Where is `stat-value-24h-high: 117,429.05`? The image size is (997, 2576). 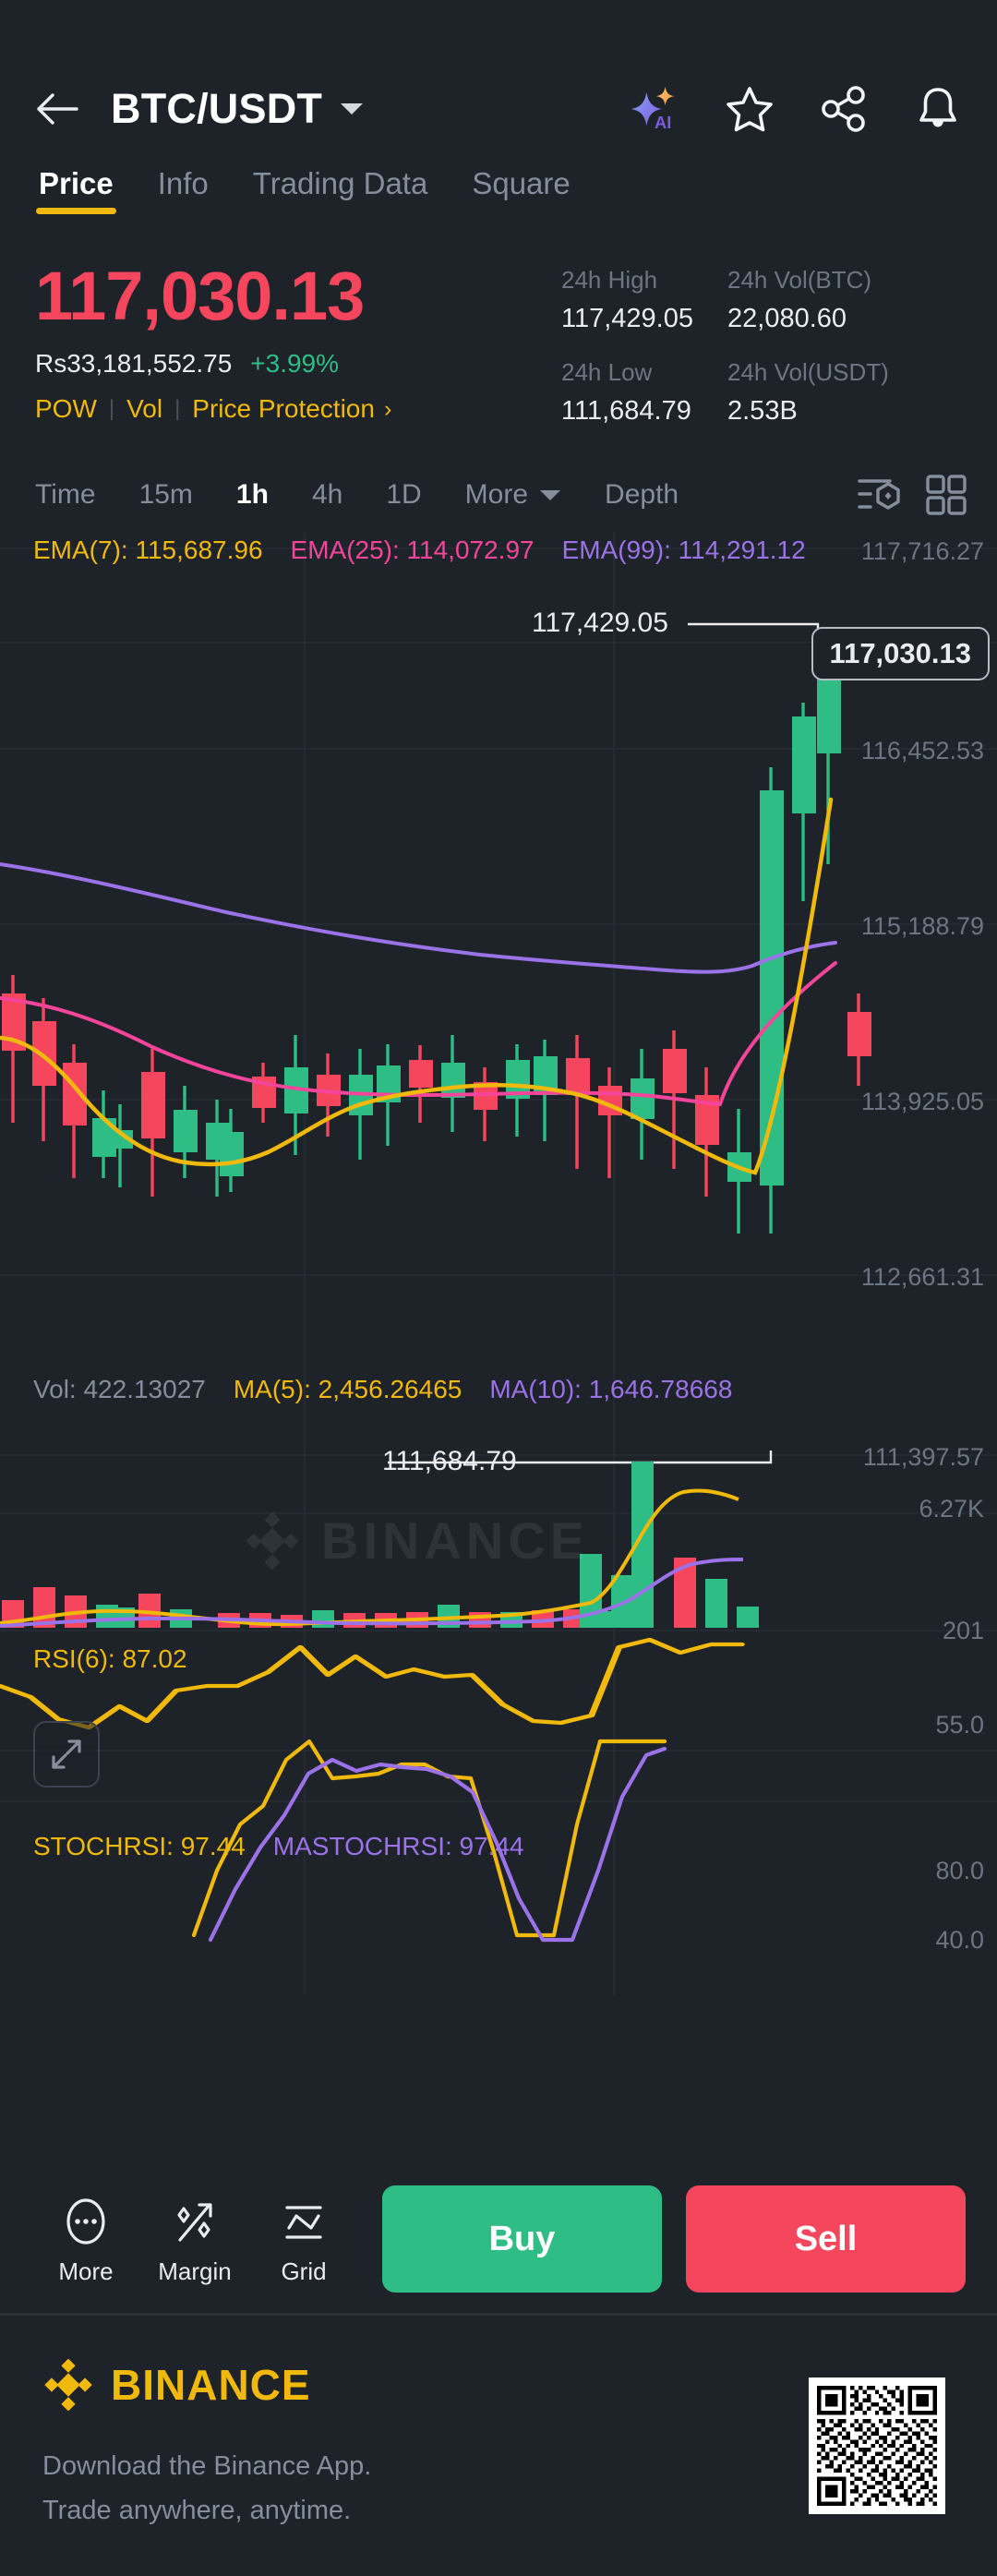
stat-value-24h-high: 117,429.05 is located at coordinates (627, 318).